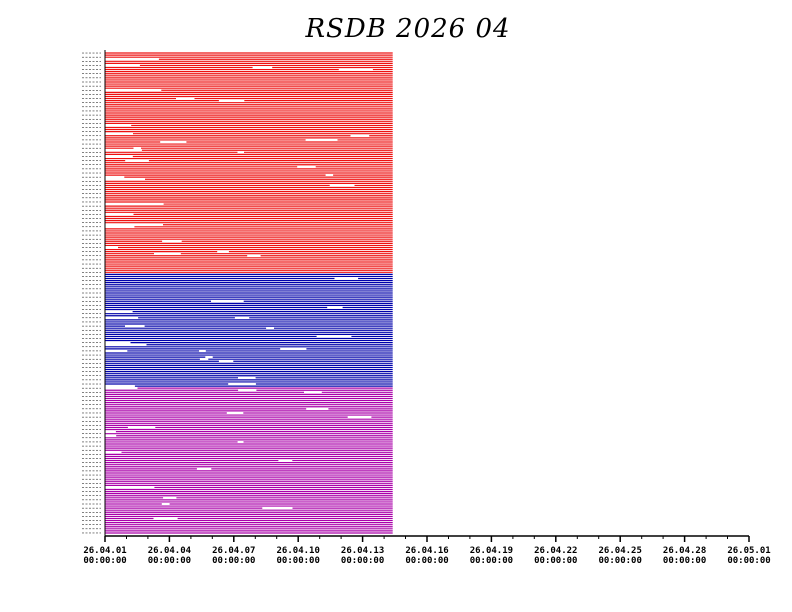 The image size is (792, 612). What do you see at coordinates (298, 551) in the screenshot?
I see `x-tick-date-label: 26.04.10` at bounding box center [298, 551].